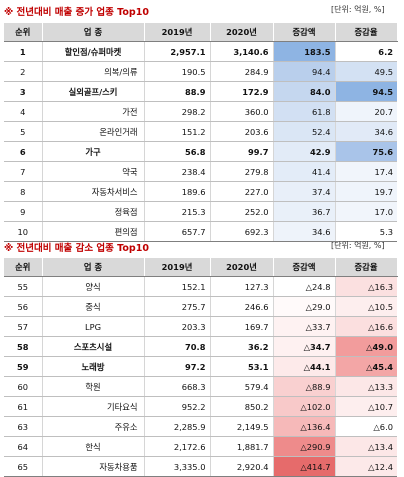 Image resolution: width=404 pixels, height=477 pixels. What do you see at coordinates (92, 366) in the screenshot?
I see `industry-cell: 노래방` at bounding box center [92, 366].